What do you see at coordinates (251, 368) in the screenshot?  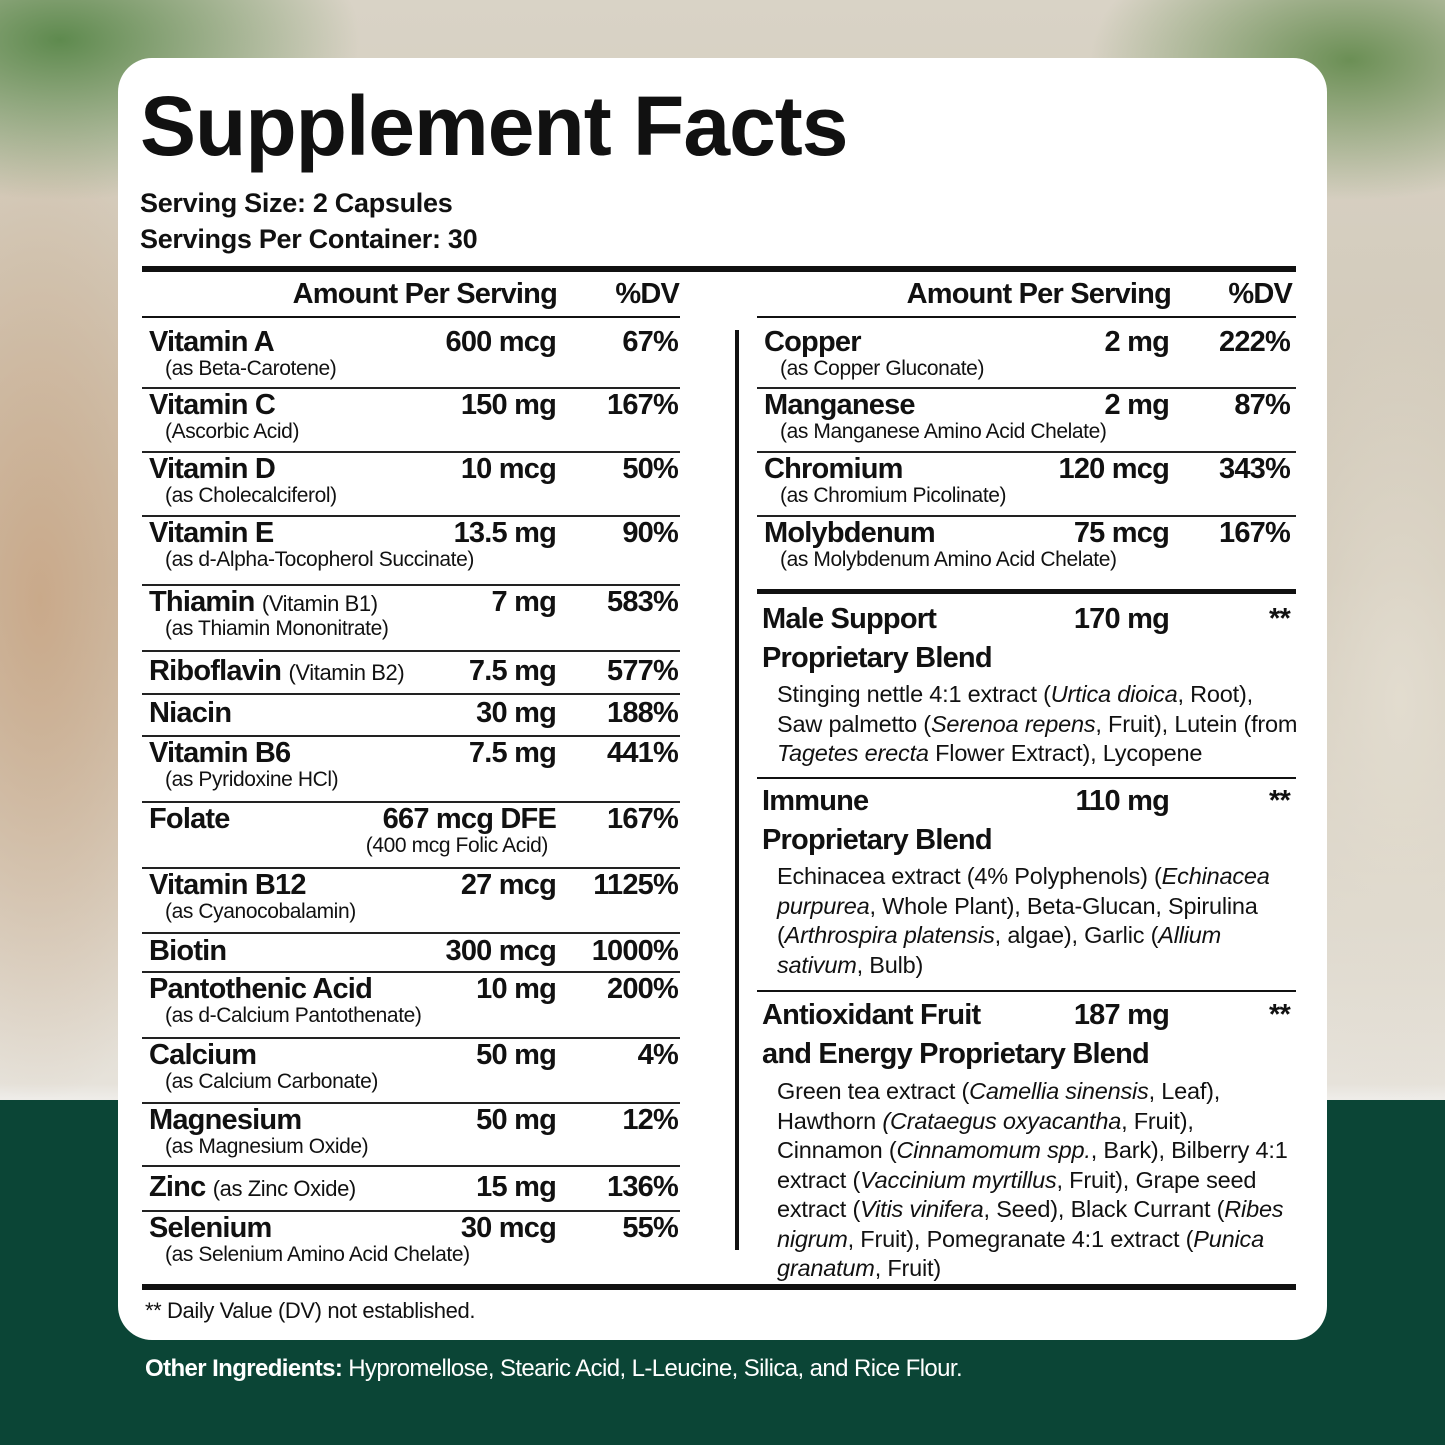 I see `nutrient-source: (as Beta-Carotene)` at bounding box center [251, 368].